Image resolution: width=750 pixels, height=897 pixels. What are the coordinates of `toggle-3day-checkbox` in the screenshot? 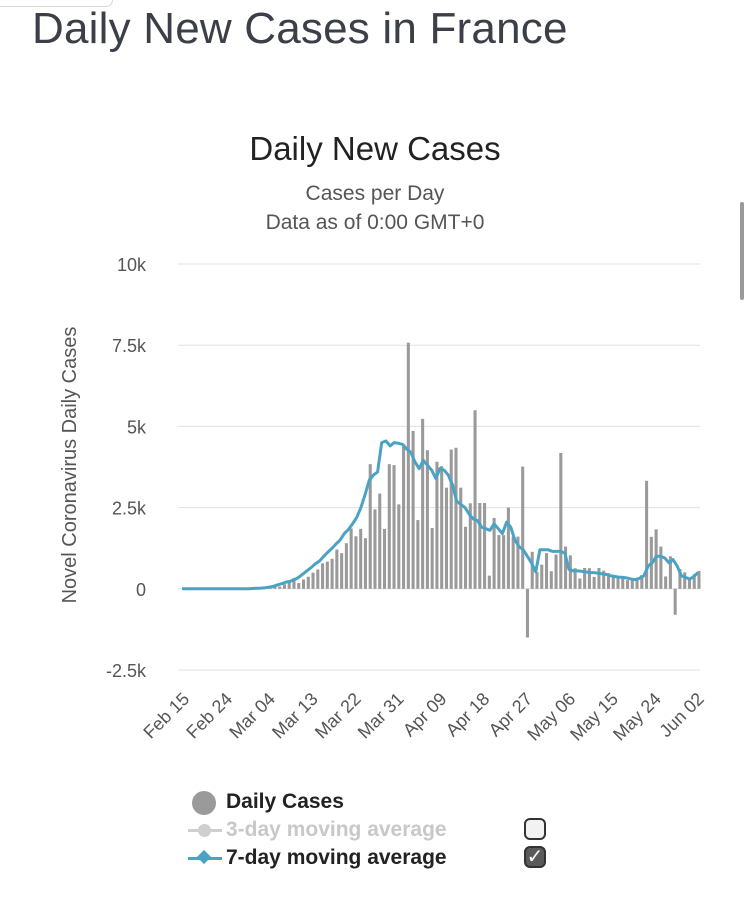 It's located at (535, 829).